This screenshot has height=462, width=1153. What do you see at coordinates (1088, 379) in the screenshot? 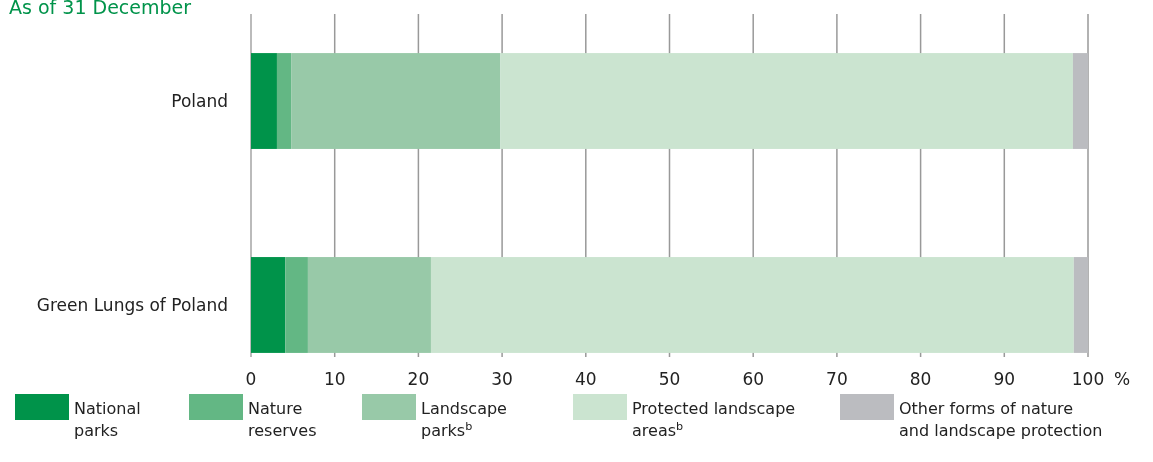
I see `x-tick-label: 100` at bounding box center [1088, 379].